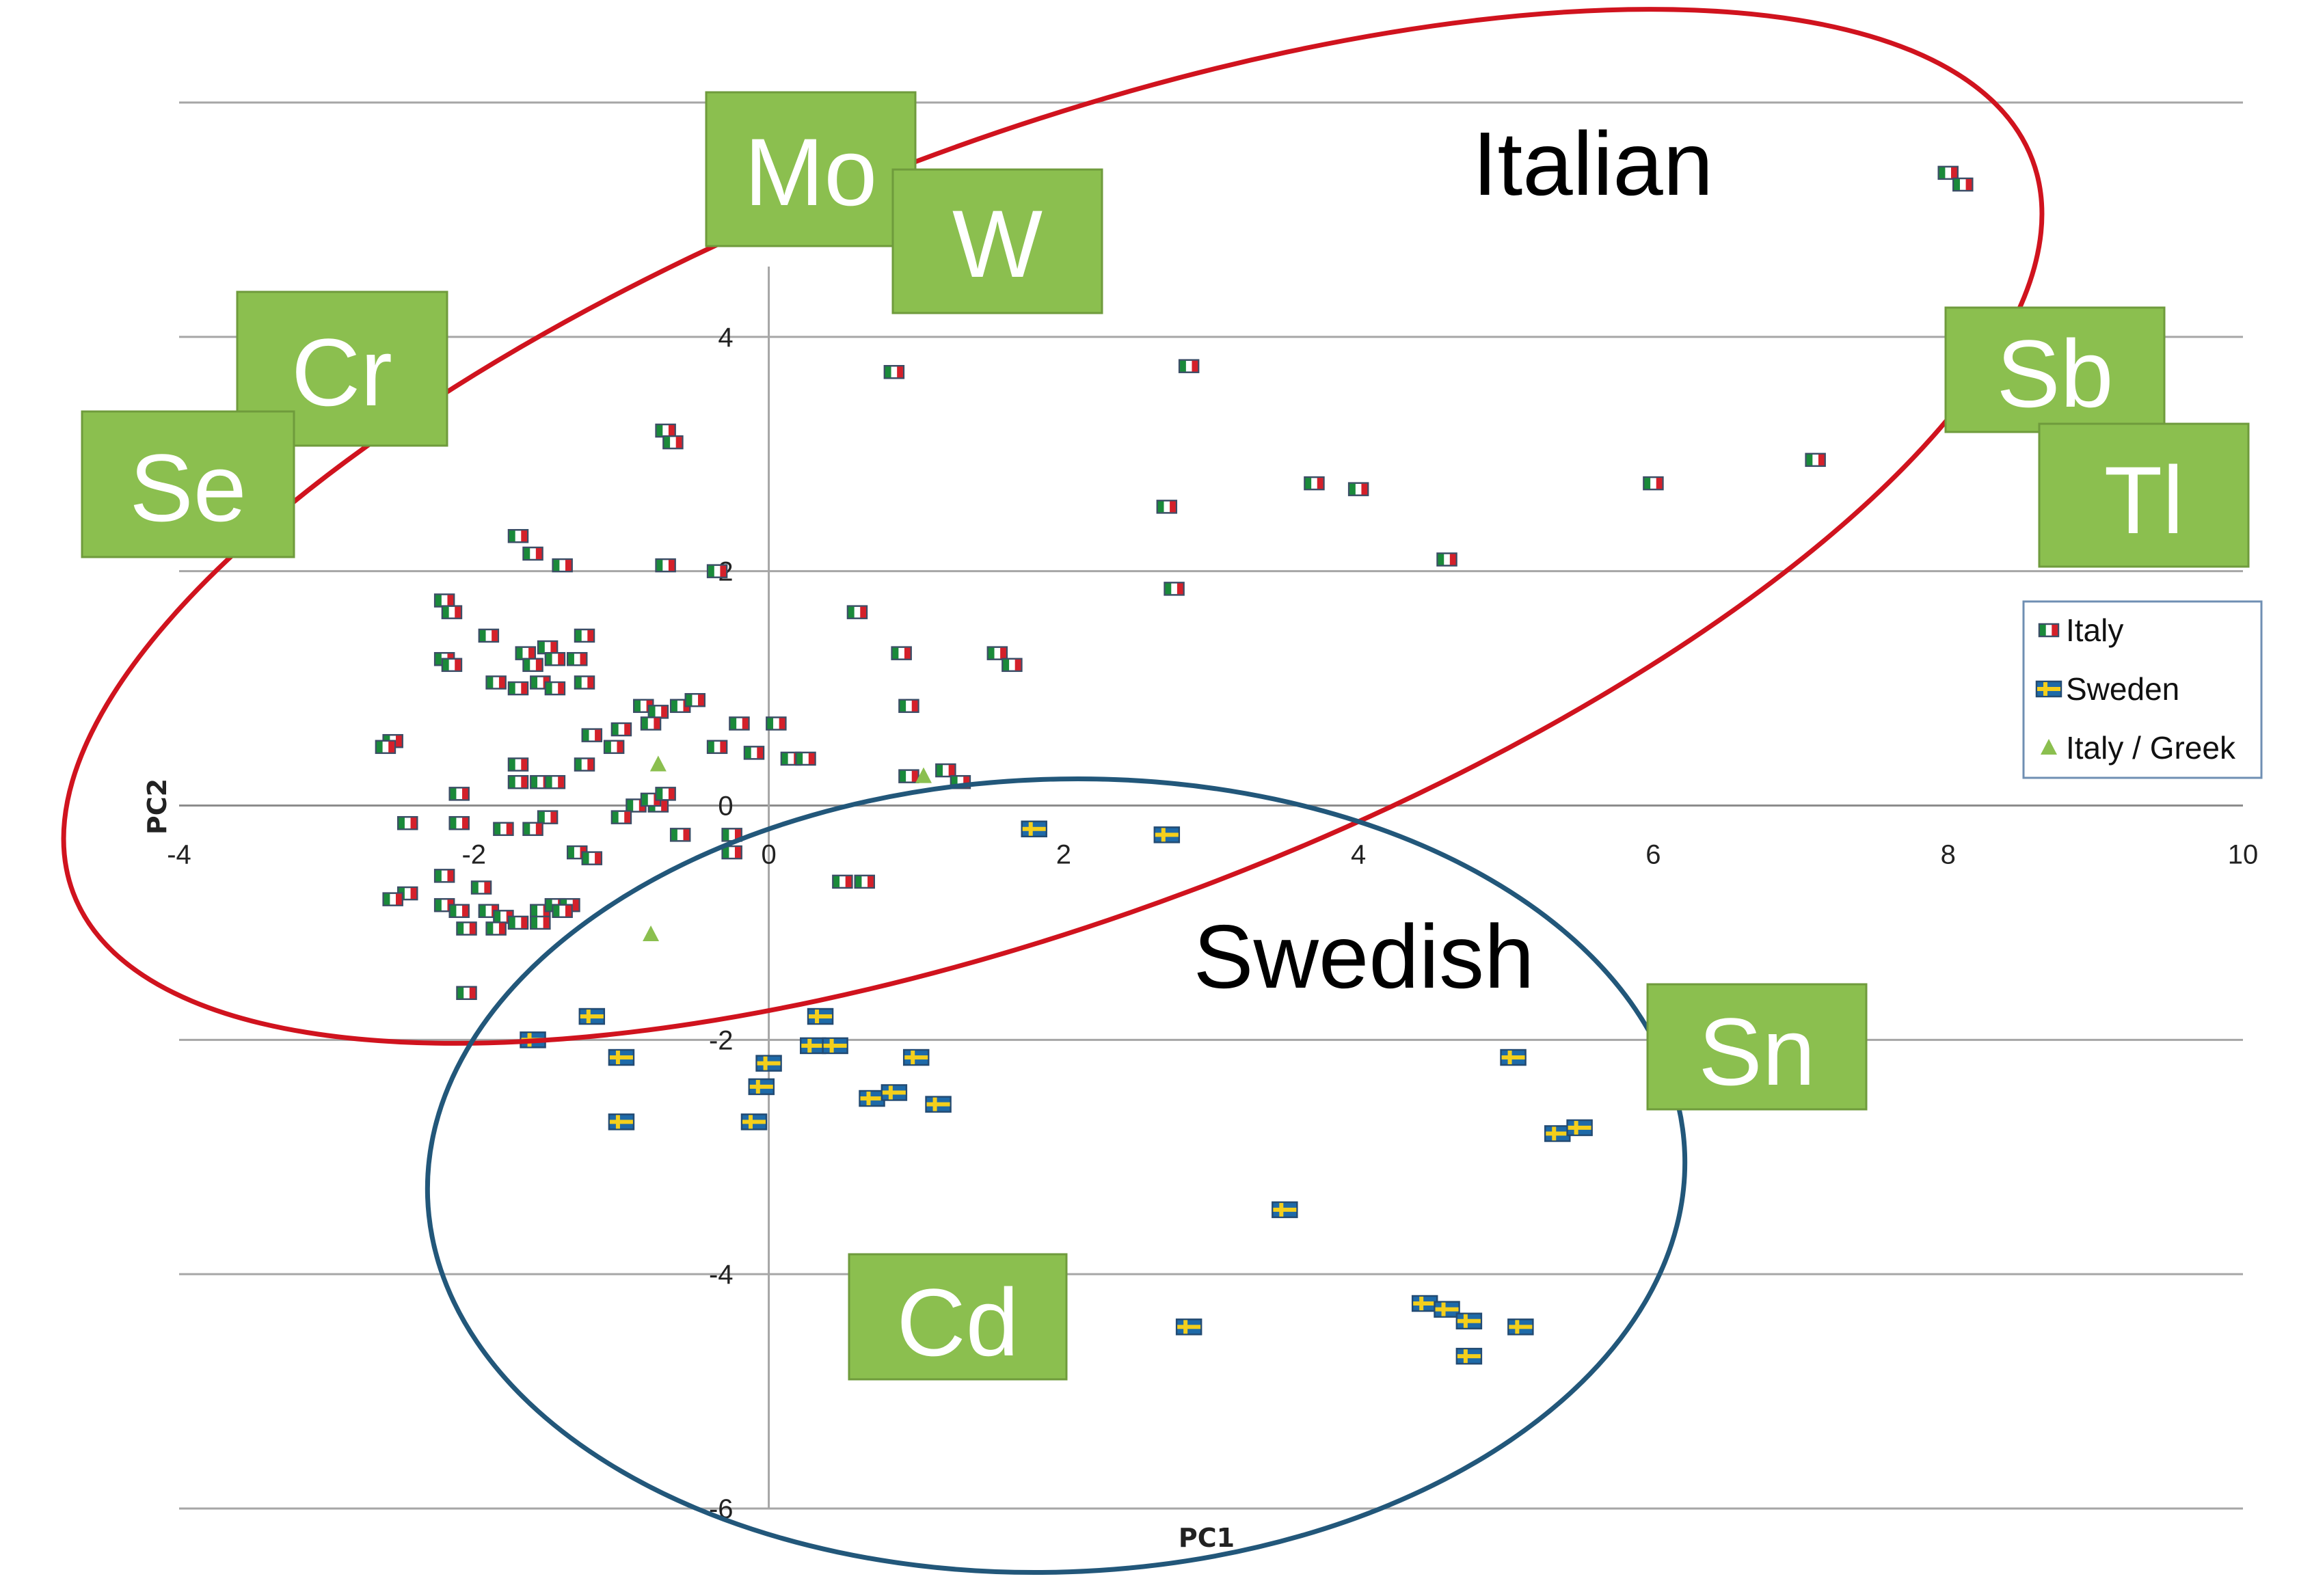  What do you see at coordinates (658, 763) in the screenshot?
I see `point-italy-greek` at bounding box center [658, 763].